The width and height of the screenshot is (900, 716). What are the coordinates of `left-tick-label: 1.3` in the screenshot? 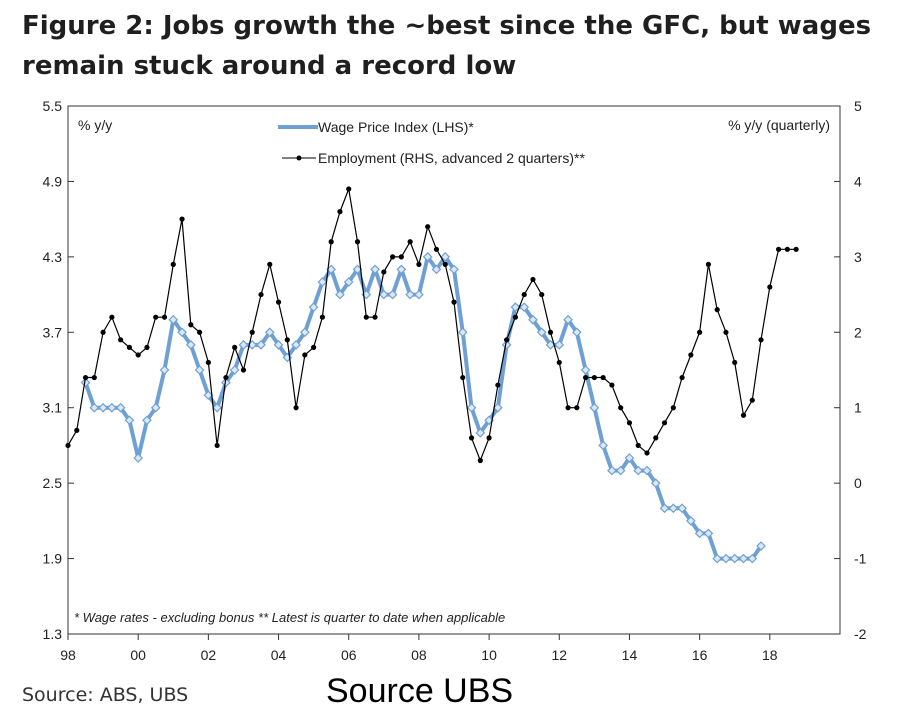 It's located at (53, 634).